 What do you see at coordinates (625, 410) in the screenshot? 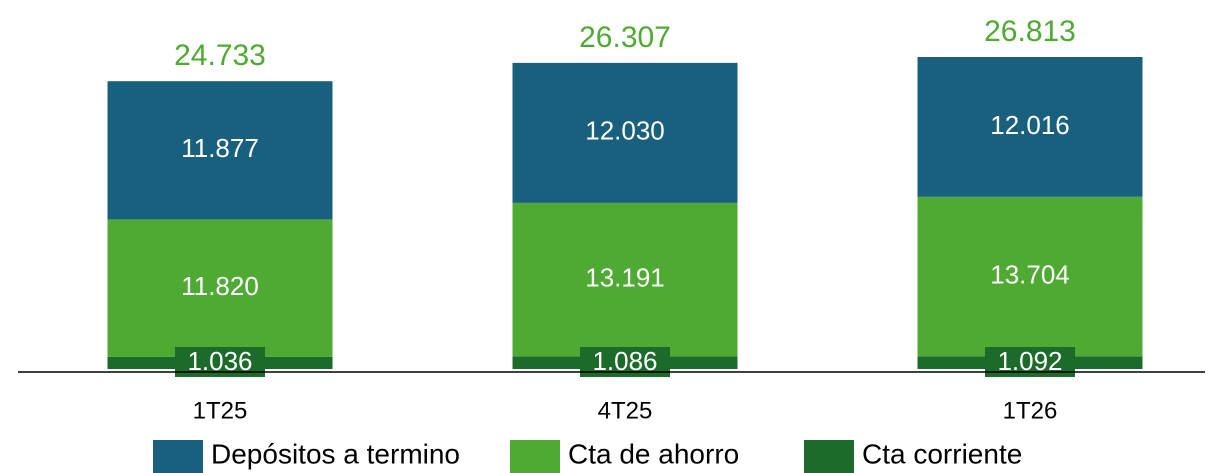
I see `x-tick-label: 4T25` at bounding box center [625, 410].